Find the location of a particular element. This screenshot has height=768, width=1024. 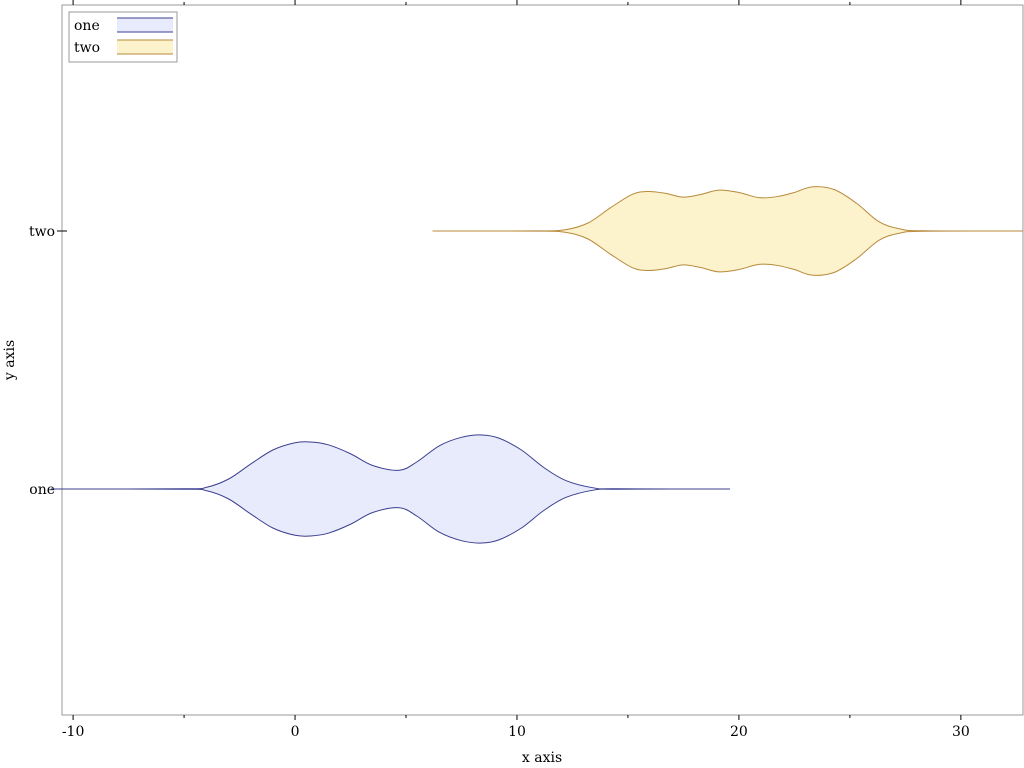

legend-swatch-two is located at coordinates (145, 47).